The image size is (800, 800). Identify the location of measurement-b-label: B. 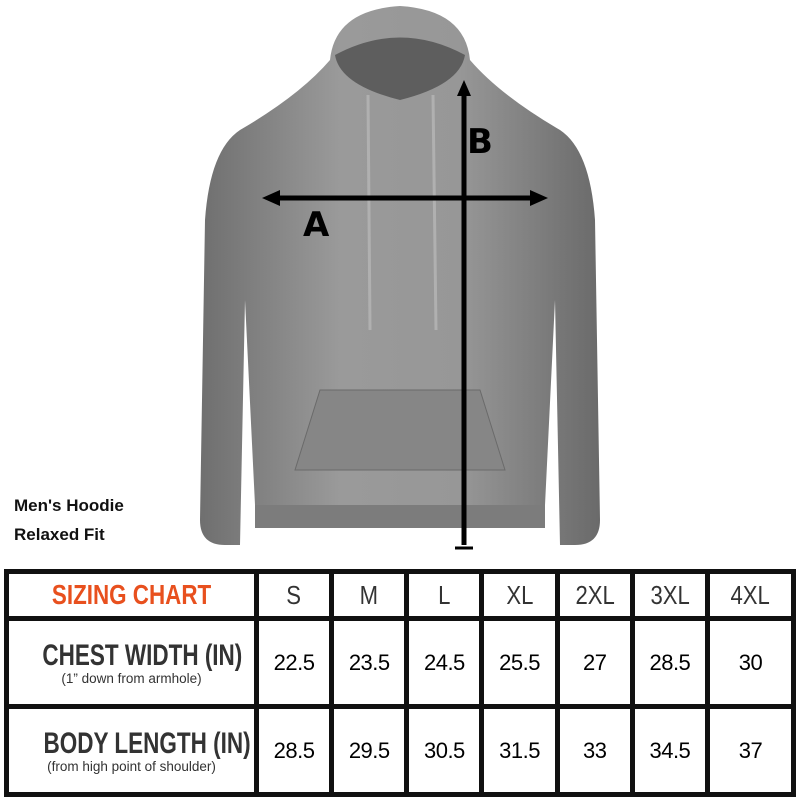
(480, 142).